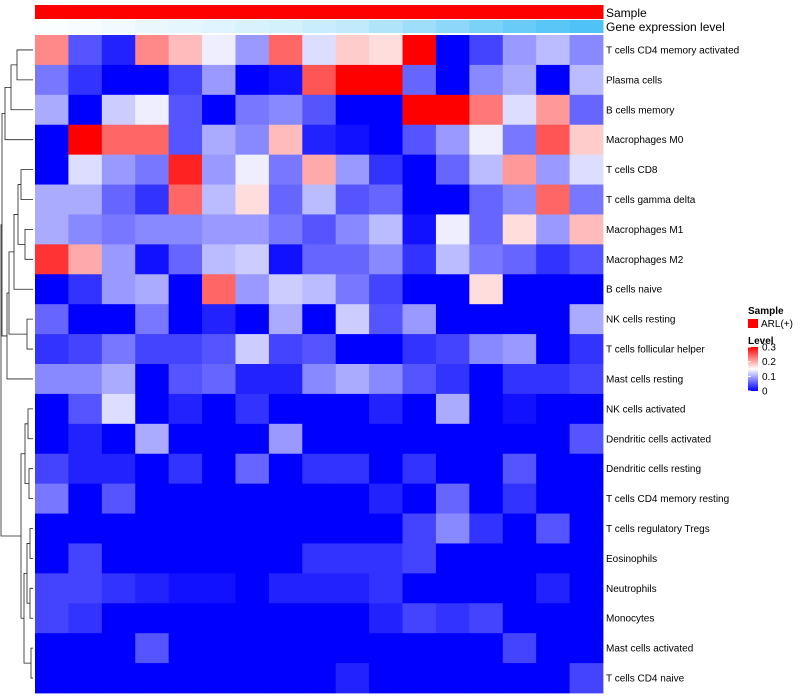  What do you see at coordinates (645, 140) in the screenshot?
I see `row-label: Macrophages M0` at bounding box center [645, 140].